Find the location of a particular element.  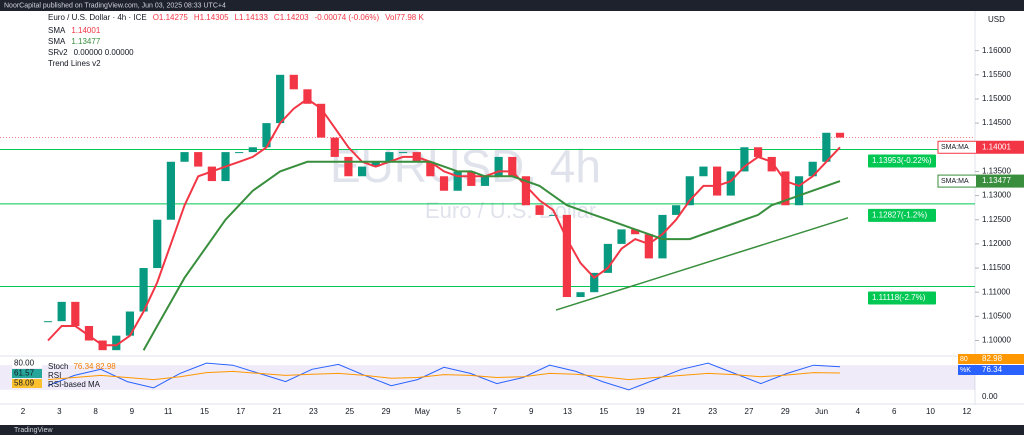

indicator-name: SRv2 is located at coordinates (58, 52).